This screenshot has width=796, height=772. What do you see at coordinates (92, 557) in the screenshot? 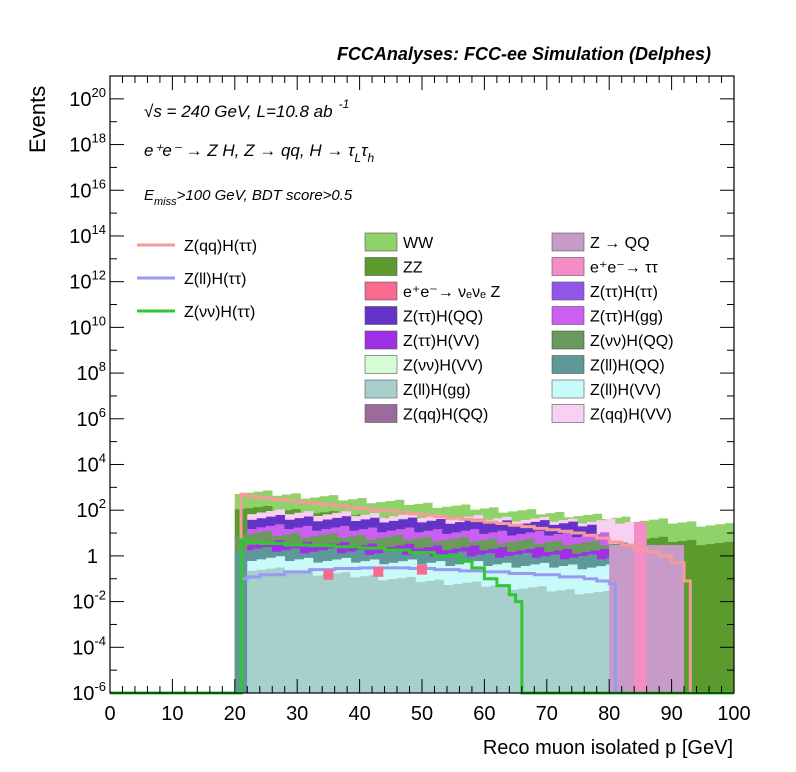
I see `y-tick-label-3: 1` at bounding box center [92, 557].